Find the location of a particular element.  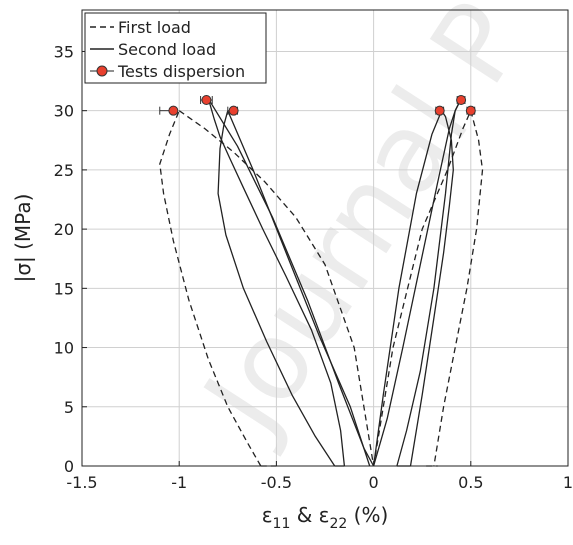

x-axis-title-epsilon-2: ε is located at coordinates (324, 515).